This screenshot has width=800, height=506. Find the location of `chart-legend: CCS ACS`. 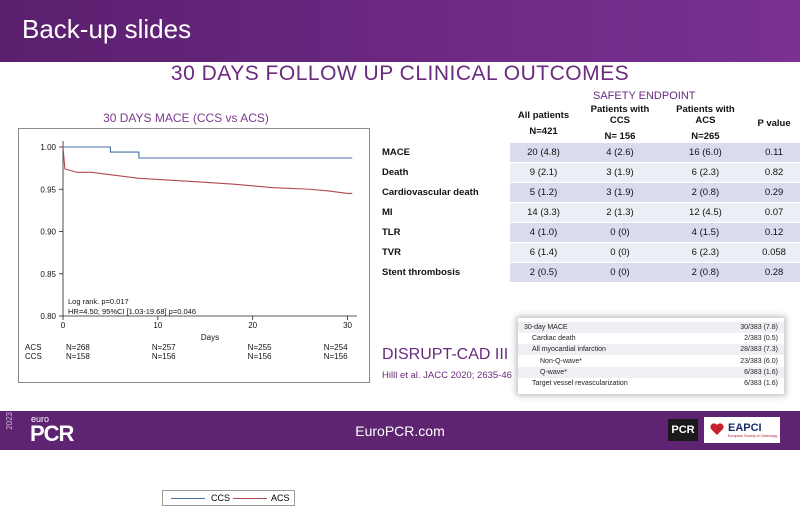

chart-legend: CCS ACS is located at coordinates (228, 498).